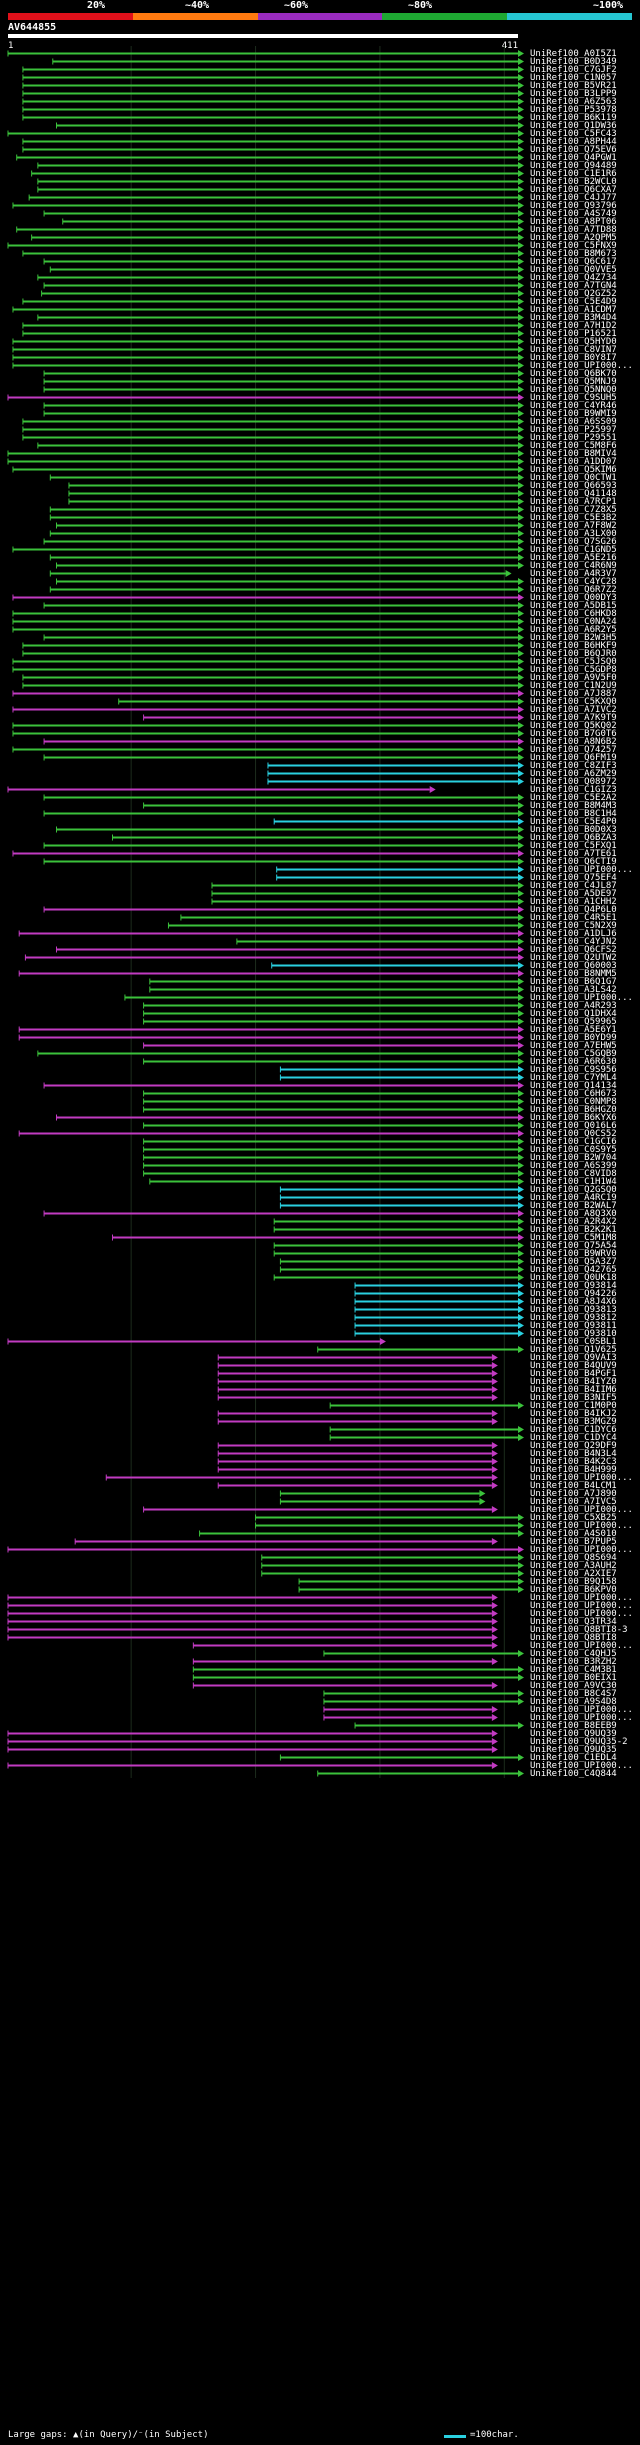  What do you see at coordinates (573, 598) in the screenshot?
I see `hit-label: UniRef100_Q00DY3` at bounding box center [573, 598].